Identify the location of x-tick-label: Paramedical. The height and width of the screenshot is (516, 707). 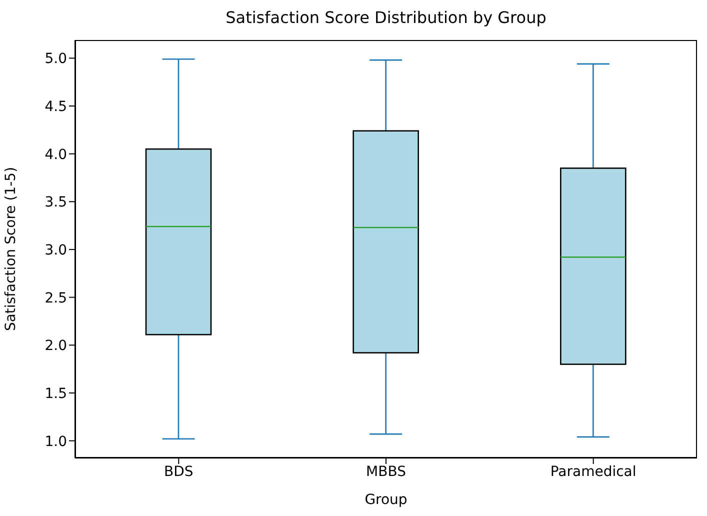
(593, 472).